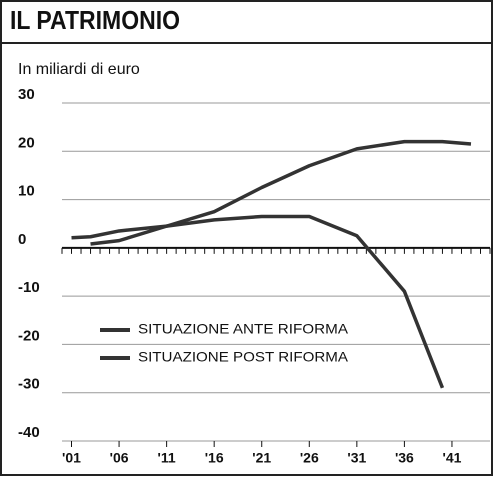 The image size is (493, 481). I want to click on chart-title: IL PATRIMONIO, so click(95, 20).